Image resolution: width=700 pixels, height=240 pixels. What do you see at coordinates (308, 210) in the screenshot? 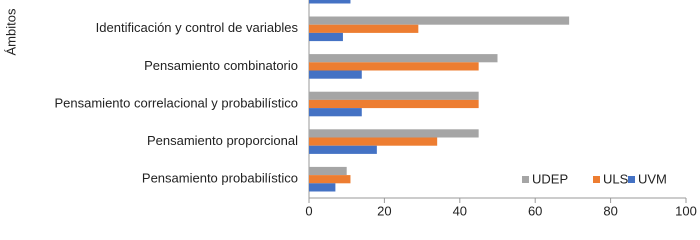
I see `x-tick-label: 0` at bounding box center [308, 210].